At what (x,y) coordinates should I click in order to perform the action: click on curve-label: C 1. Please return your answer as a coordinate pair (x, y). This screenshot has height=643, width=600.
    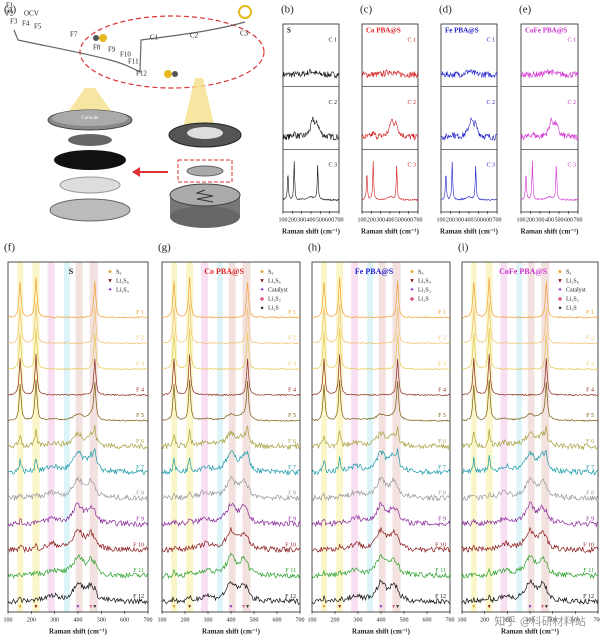
    Looking at the image, I should click on (571, 40).